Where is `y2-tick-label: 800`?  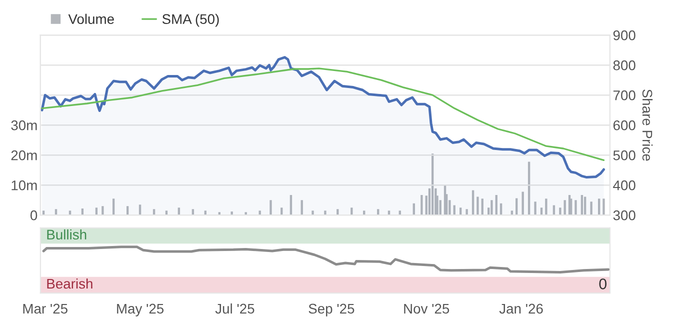
y2-tick-label: 800 is located at coordinates (624, 65).